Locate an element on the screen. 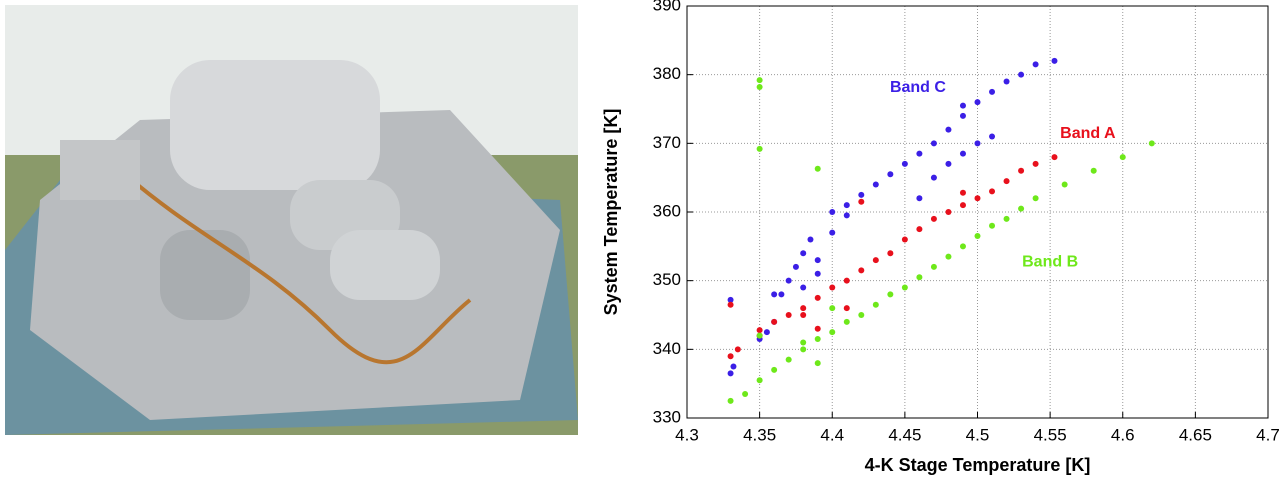  y-axis-label: System Temperature [K] is located at coordinates (611, 212).